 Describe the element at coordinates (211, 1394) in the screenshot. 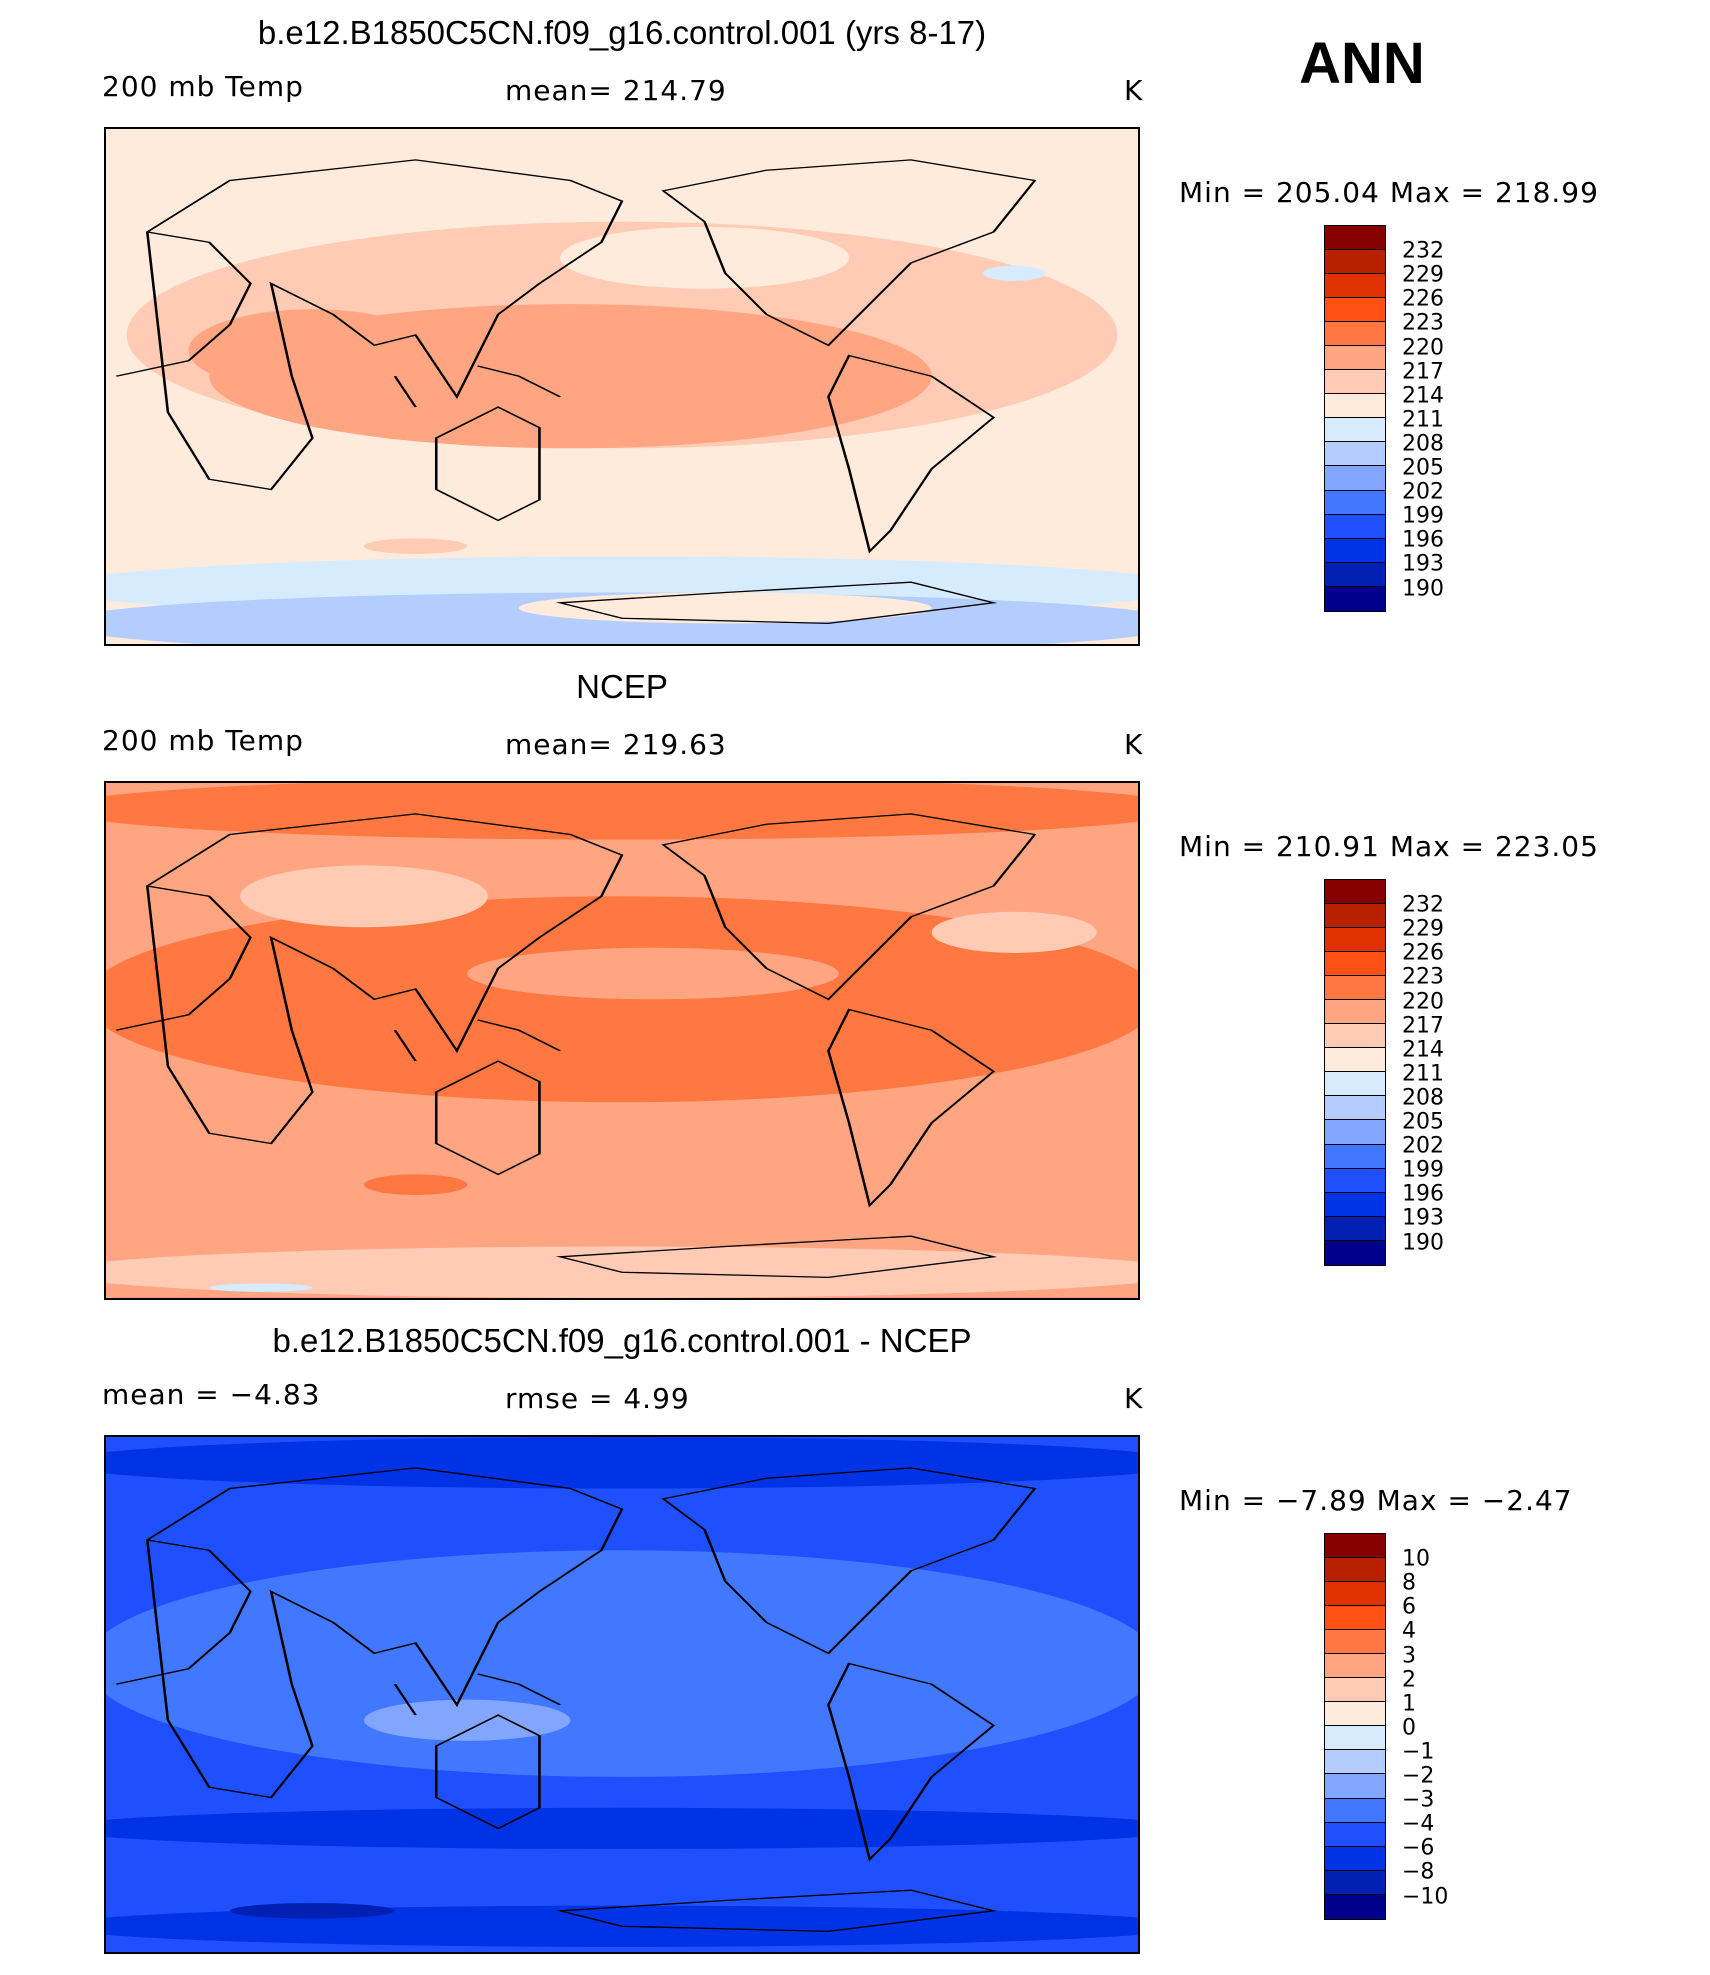

I see `panel-left-label: mean = −4.83` at that location.